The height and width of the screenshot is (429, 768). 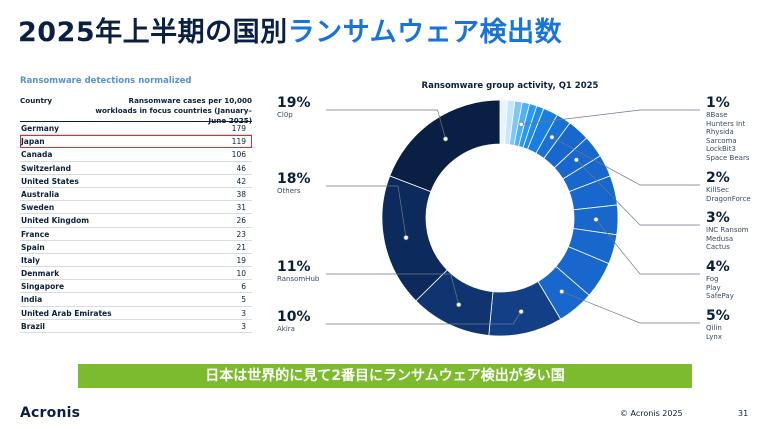 What do you see at coordinates (298, 272) in the screenshot?
I see `donut-label: 11% RansomHub` at bounding box center [298, 272].